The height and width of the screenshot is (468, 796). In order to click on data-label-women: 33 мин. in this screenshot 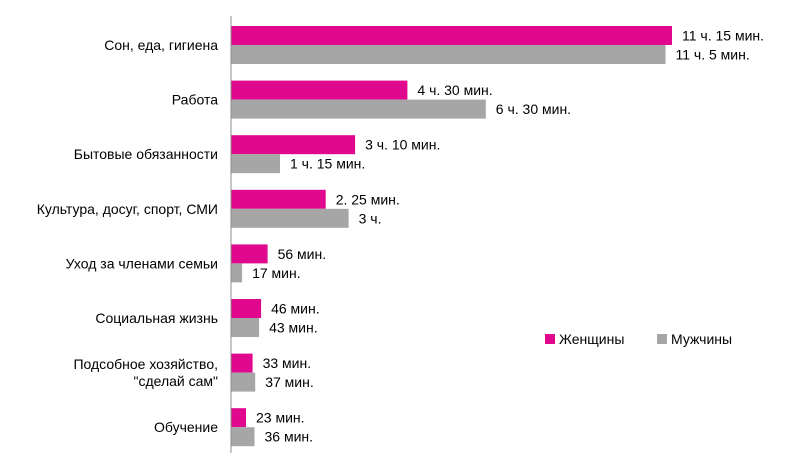, I will do `click(287, 363)`.